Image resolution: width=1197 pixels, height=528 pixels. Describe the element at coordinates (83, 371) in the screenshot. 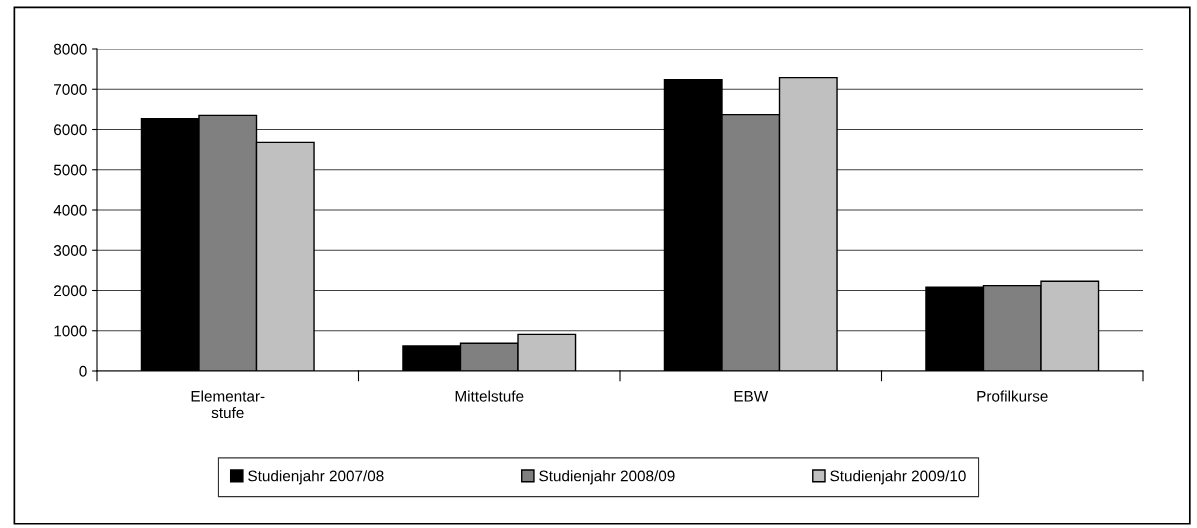

I see `y-tick-label: 0` at that location.